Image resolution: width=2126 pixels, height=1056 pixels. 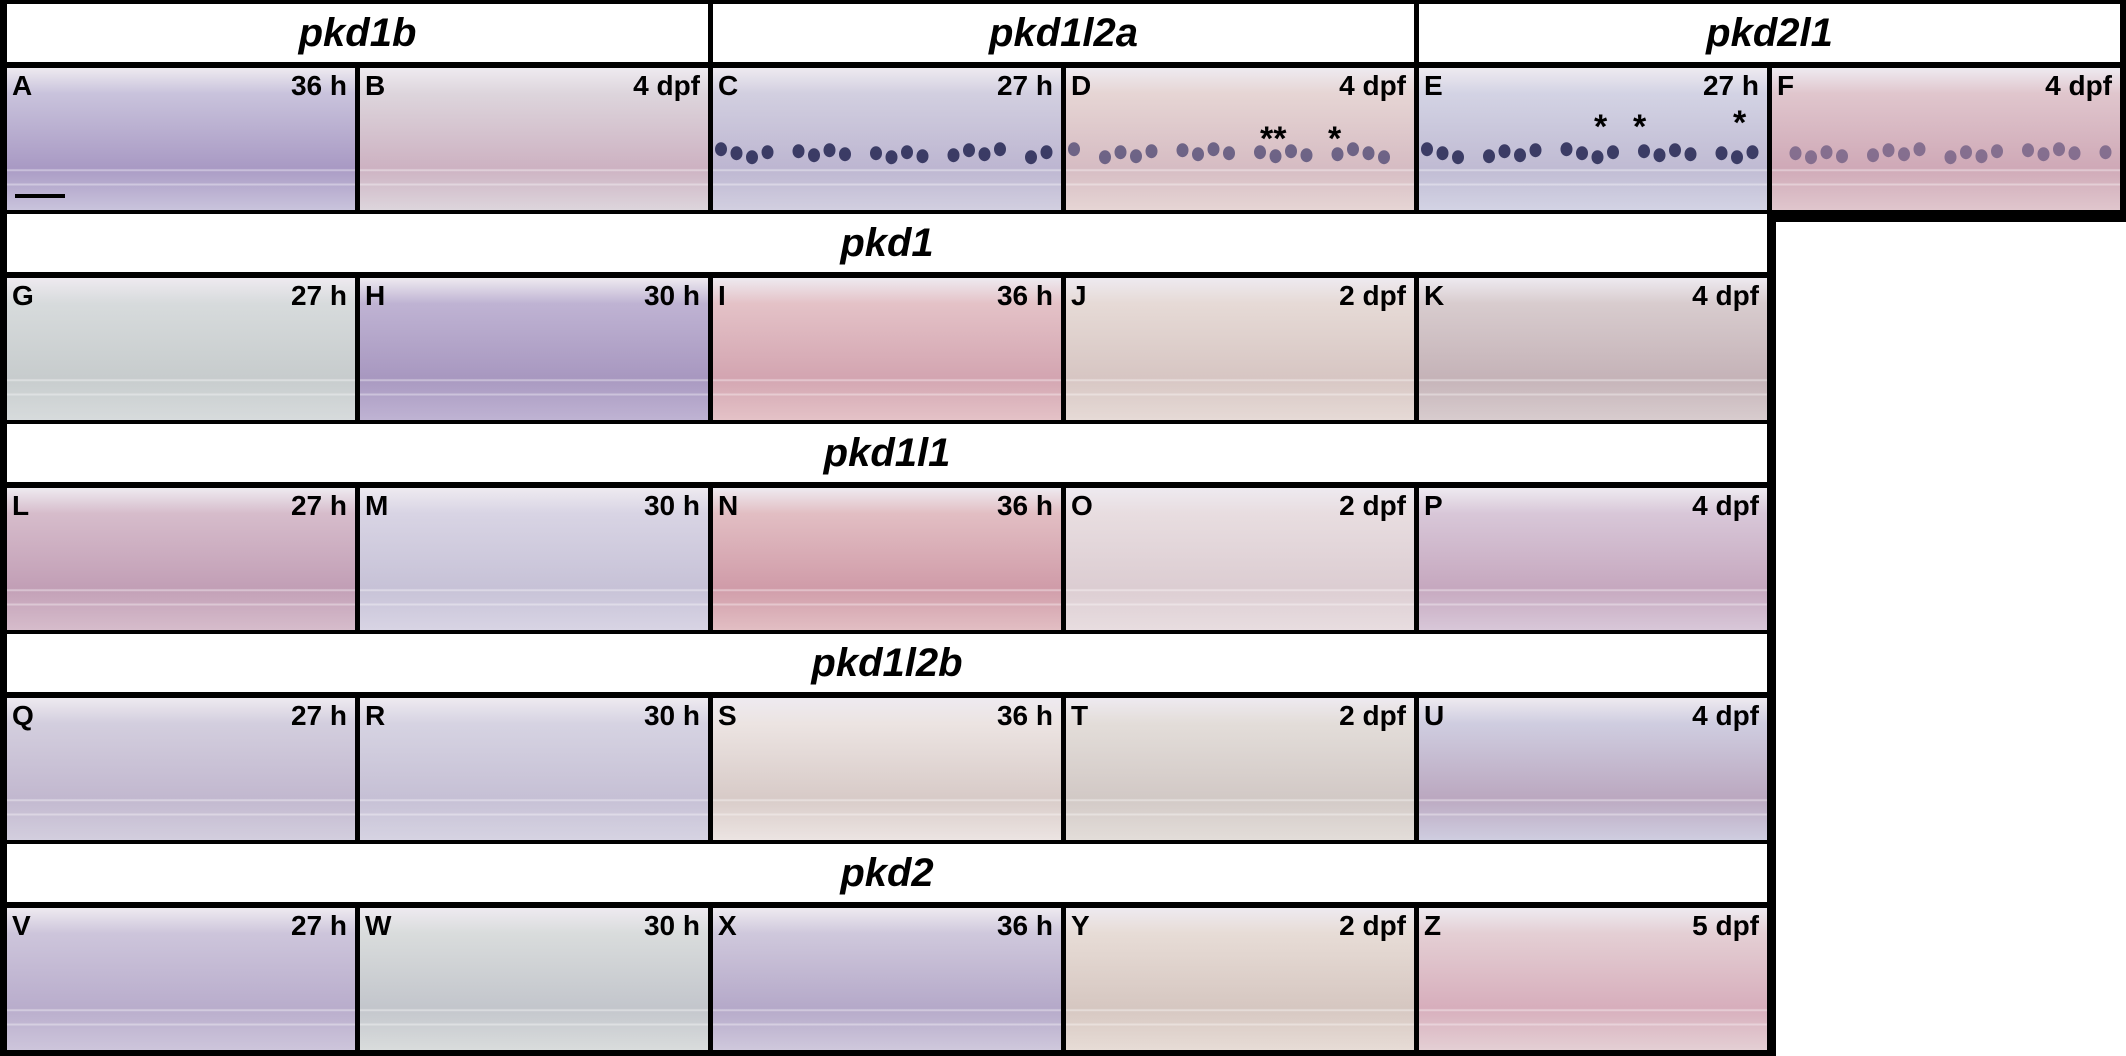 I want to click on micrograph-panel: U 4 dpf, so click(x=1593, y=769).